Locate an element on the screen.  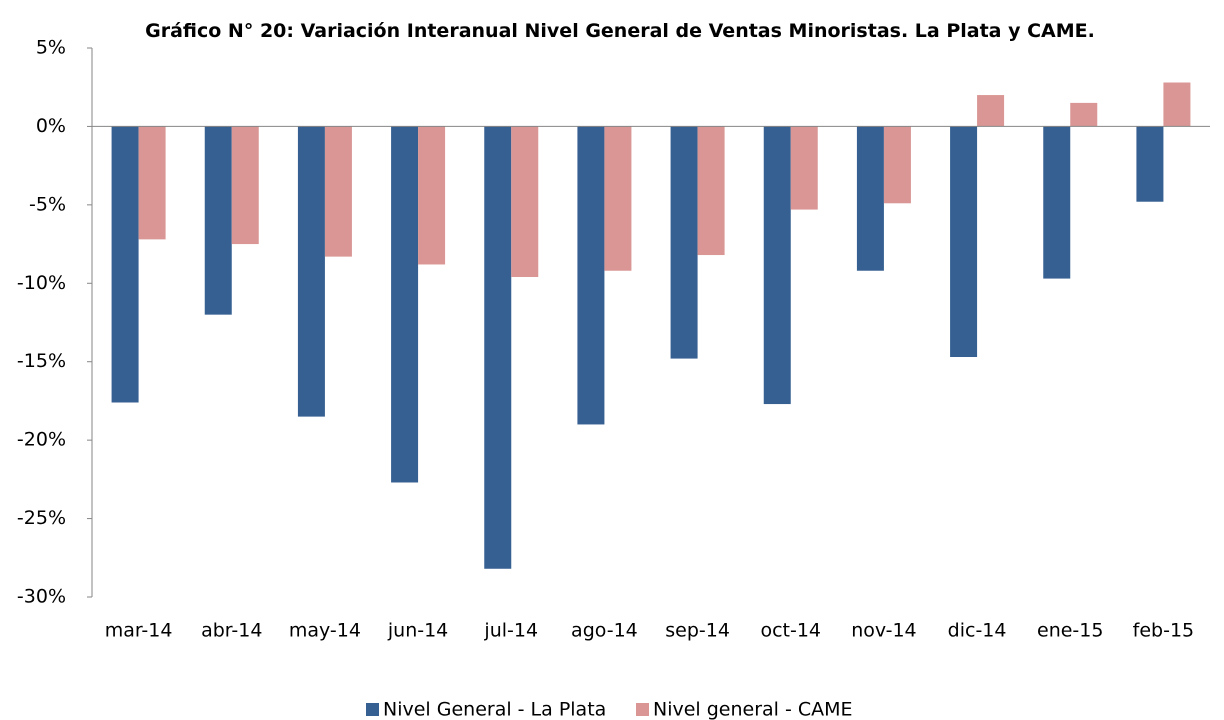
legend-label: Nivel General - La Plata is located at coordinates (494, 709).